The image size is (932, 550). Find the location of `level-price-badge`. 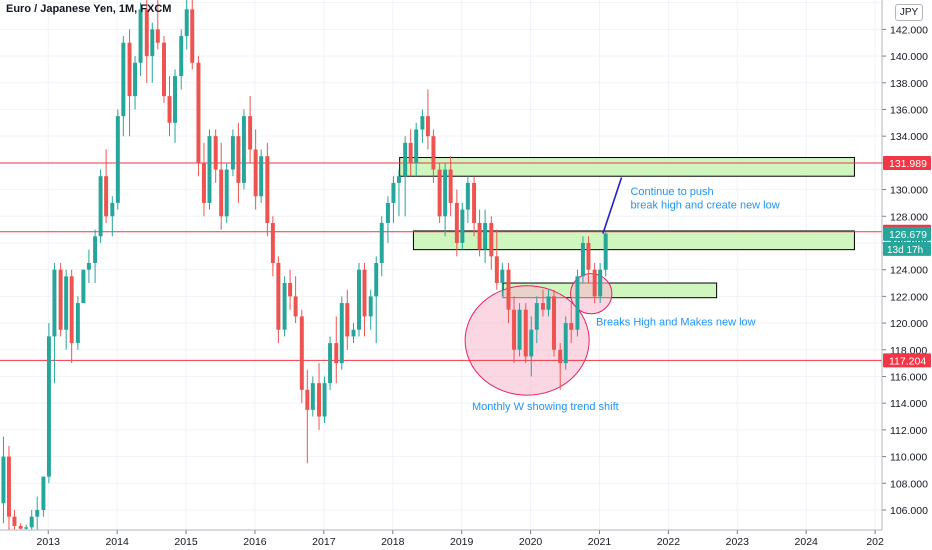

level-price-badge is located at coordinates (907, 163).